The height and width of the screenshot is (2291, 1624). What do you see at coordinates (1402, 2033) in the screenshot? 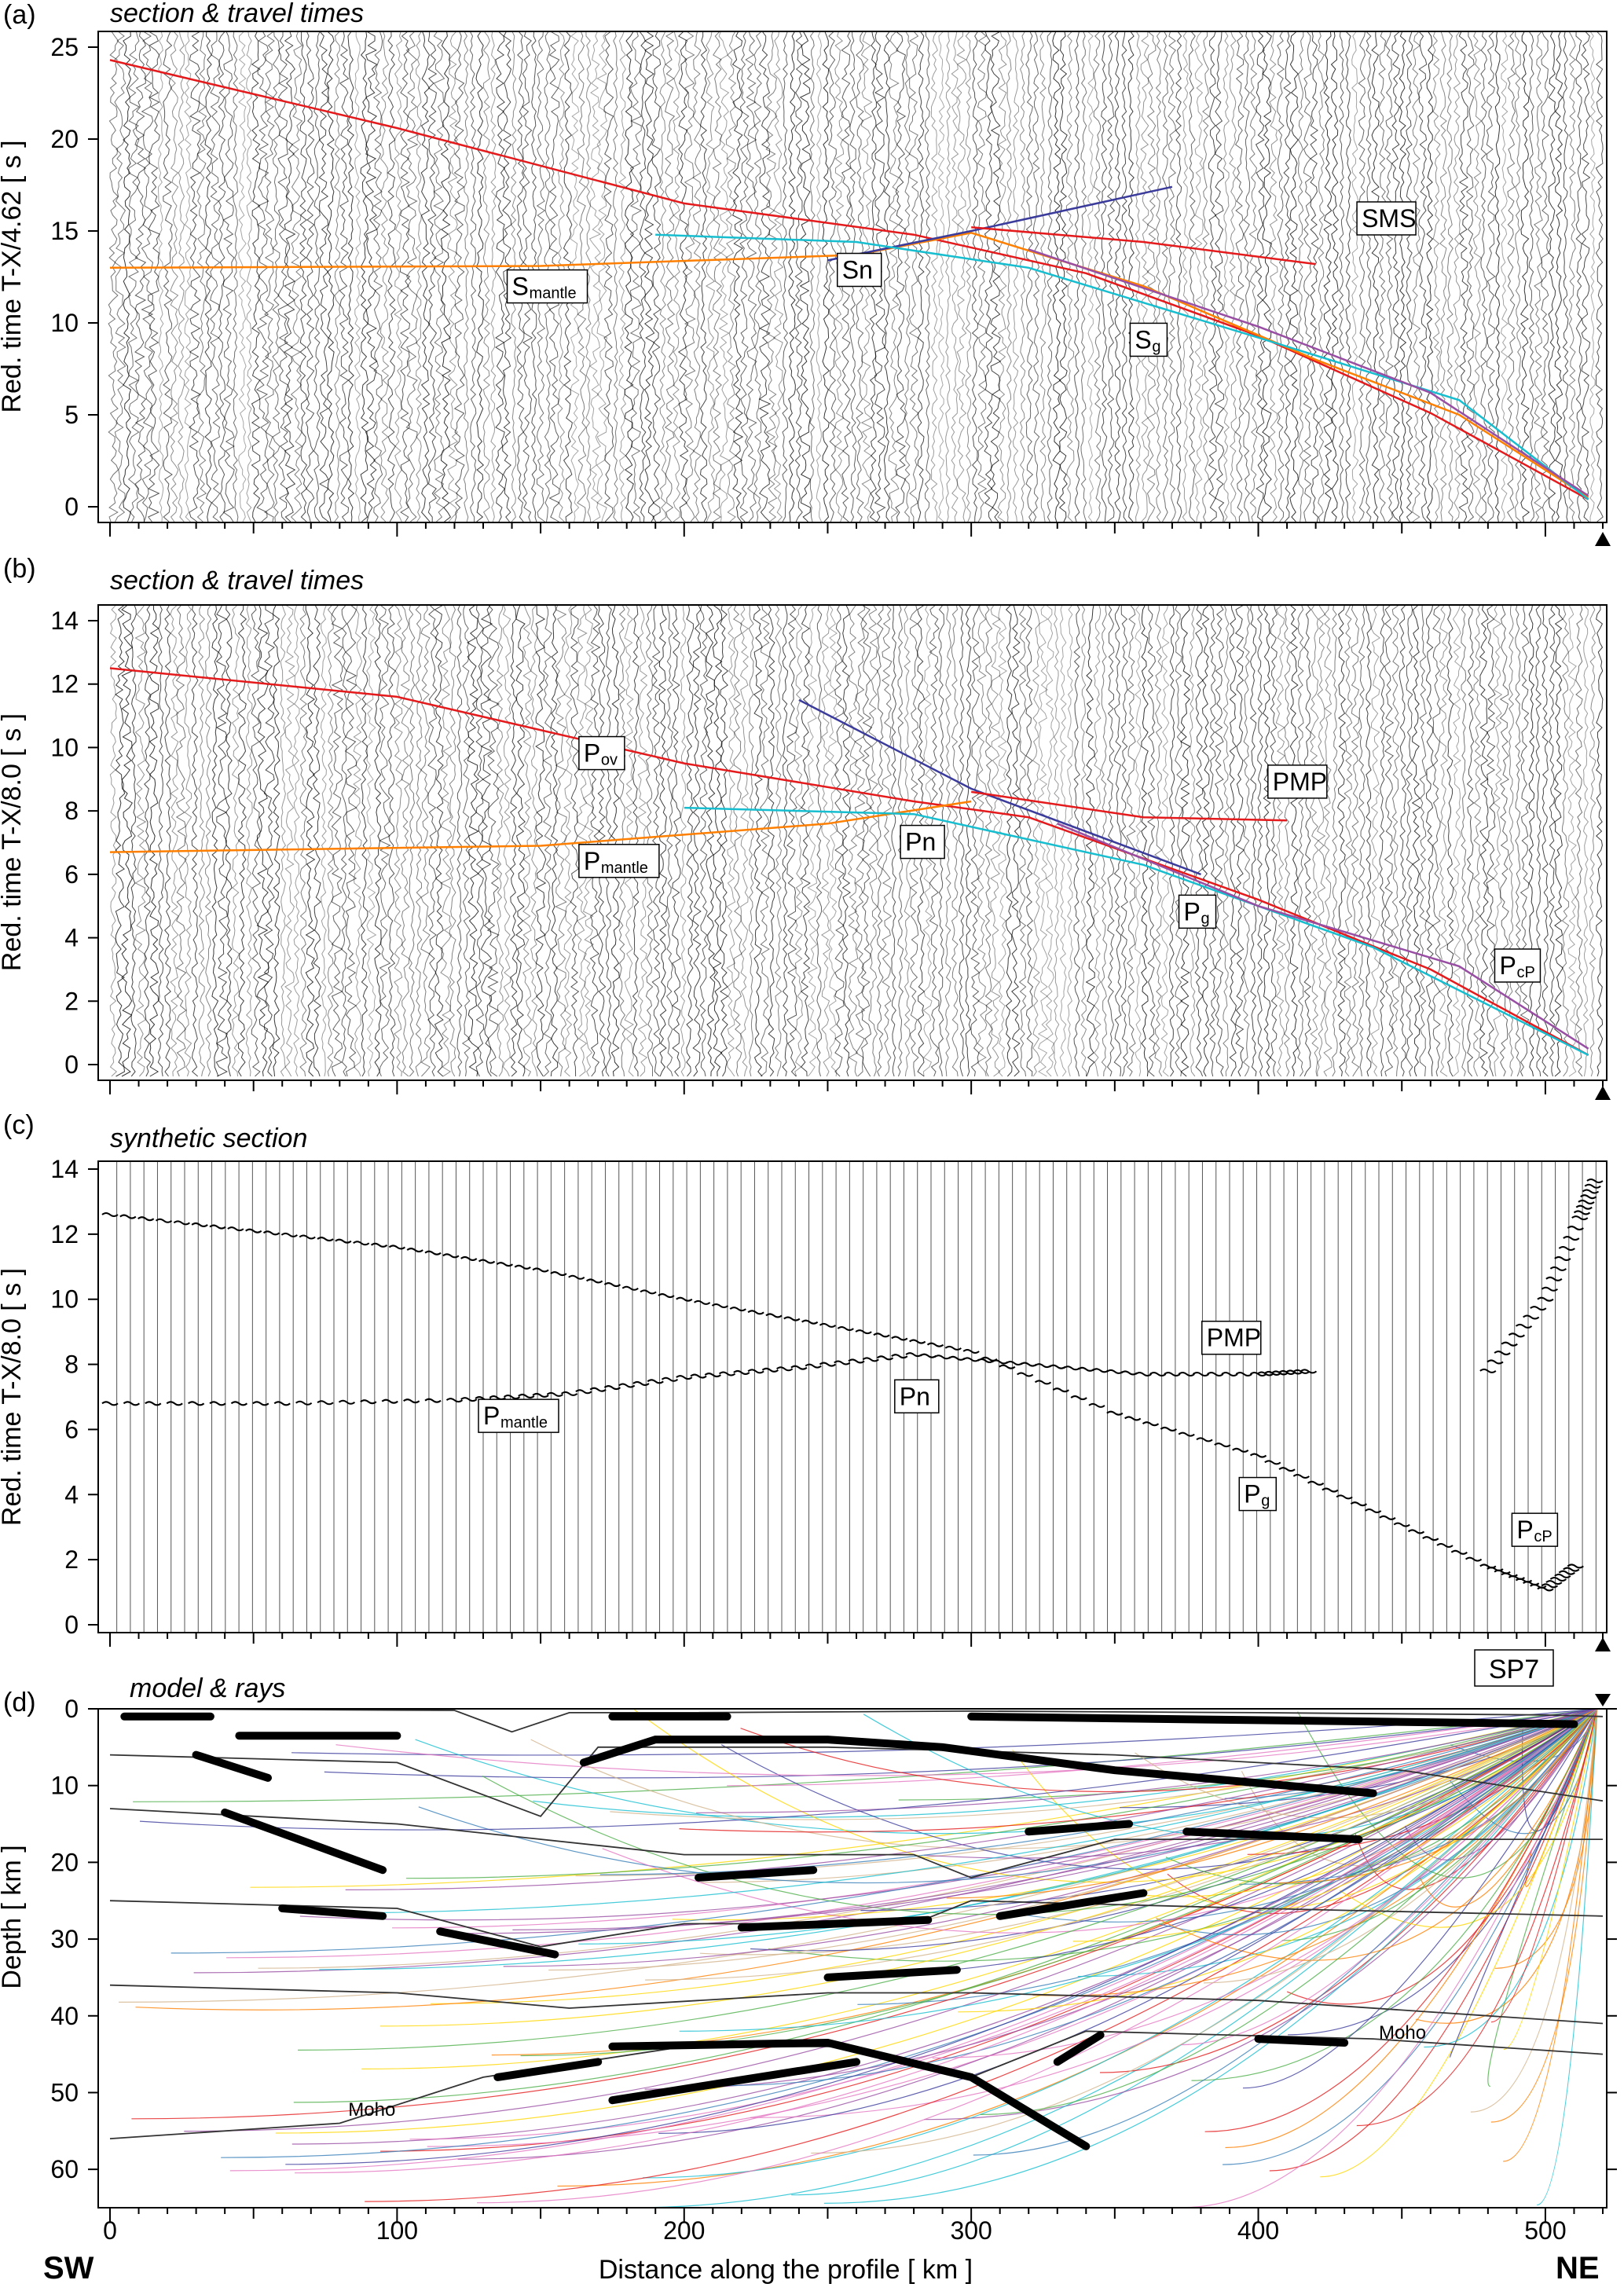
I see `moho-label: Moho` at bounding box center [1402, 2033].